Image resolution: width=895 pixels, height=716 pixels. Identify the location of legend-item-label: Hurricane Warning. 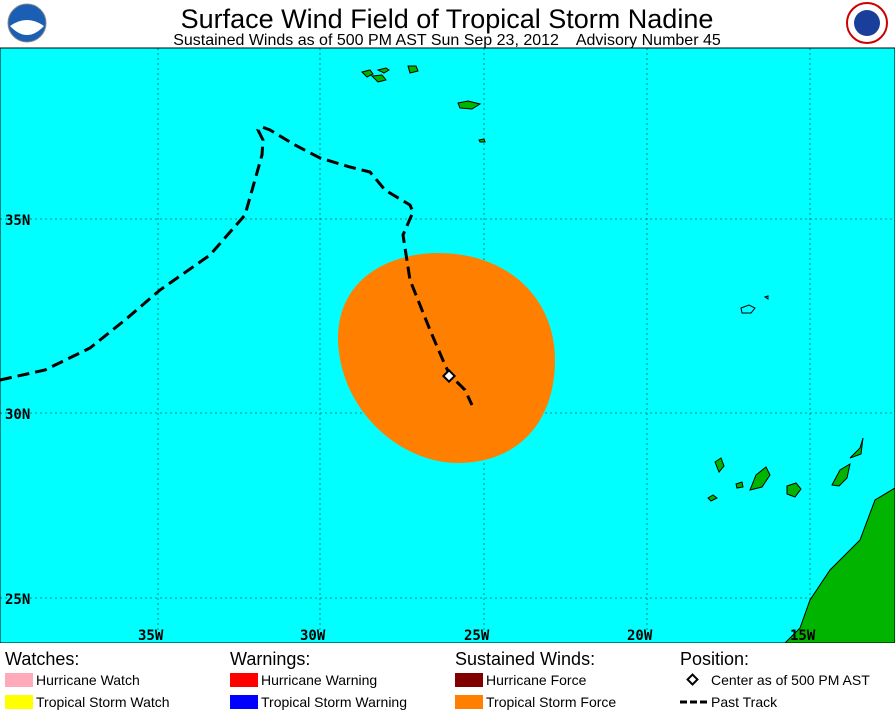
(319, 680).